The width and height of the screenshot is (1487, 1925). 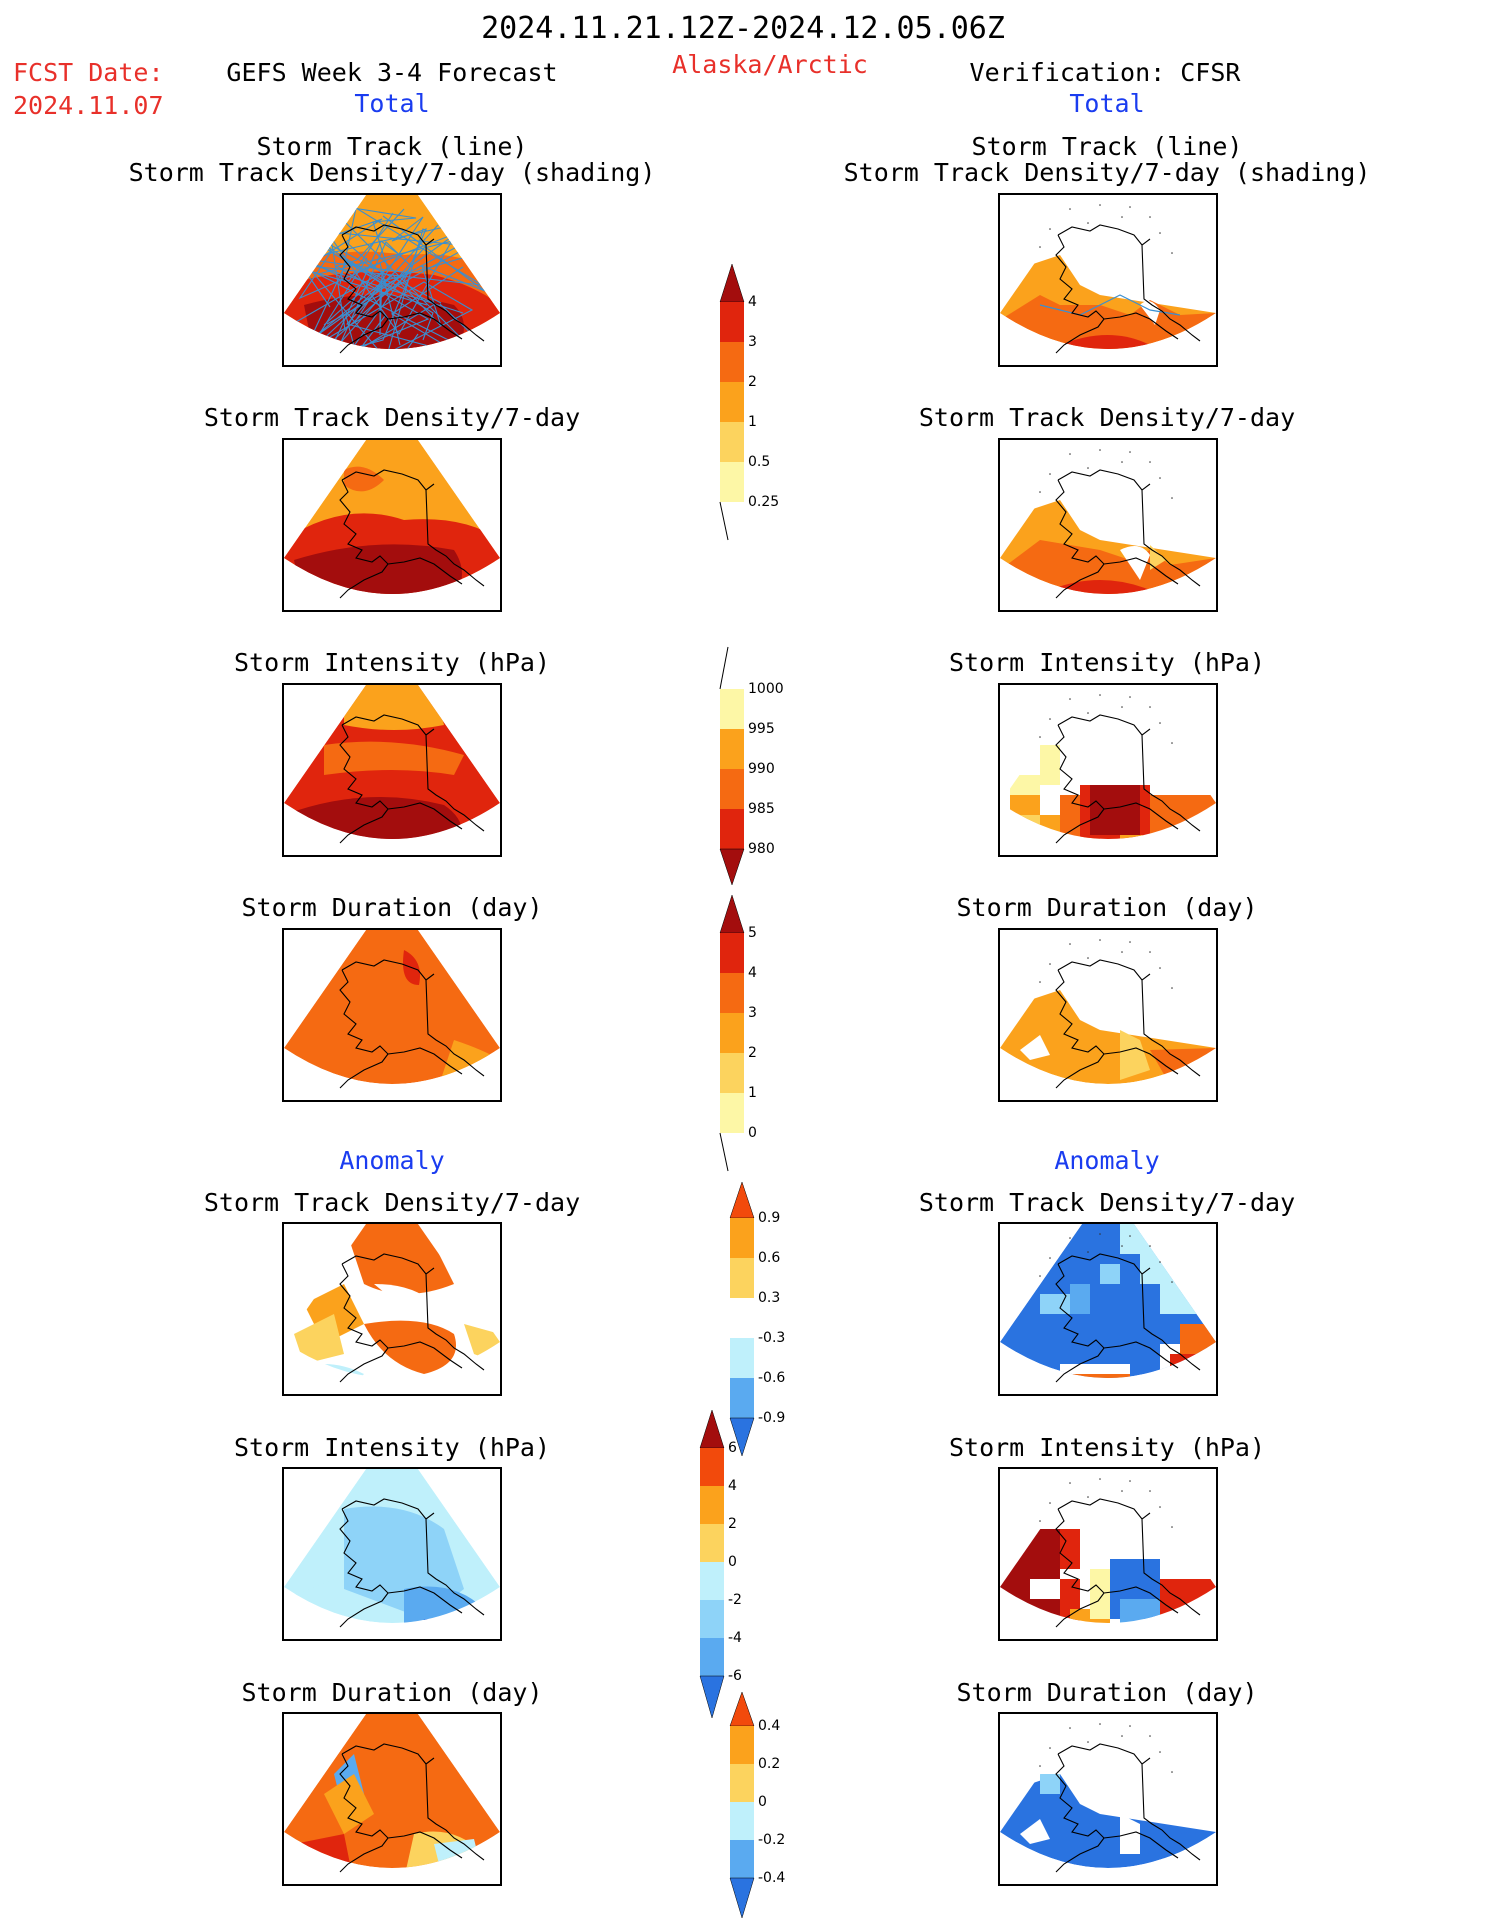 What do you see at coordinates (743, 28) in the screenshot?
I see `date-range: 2024.11.21.12Z-2024.12.05.06Z` at bounding box center [743, 28].